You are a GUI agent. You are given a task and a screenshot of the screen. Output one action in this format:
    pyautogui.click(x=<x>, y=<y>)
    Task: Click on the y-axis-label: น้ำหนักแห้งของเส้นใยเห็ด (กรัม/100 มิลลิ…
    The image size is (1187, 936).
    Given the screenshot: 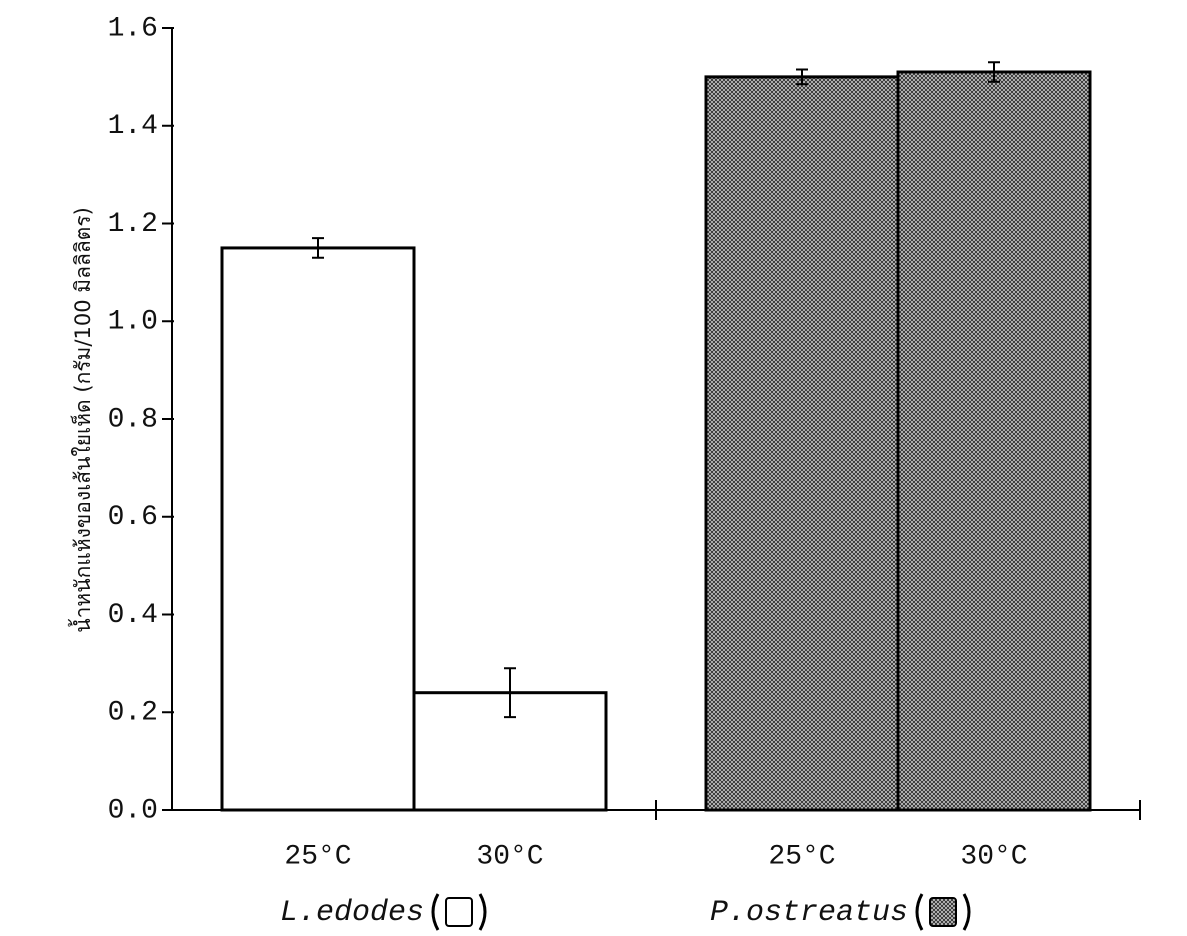 What is the action you would take?
    pyautogui.click(x=81, y=420)
    